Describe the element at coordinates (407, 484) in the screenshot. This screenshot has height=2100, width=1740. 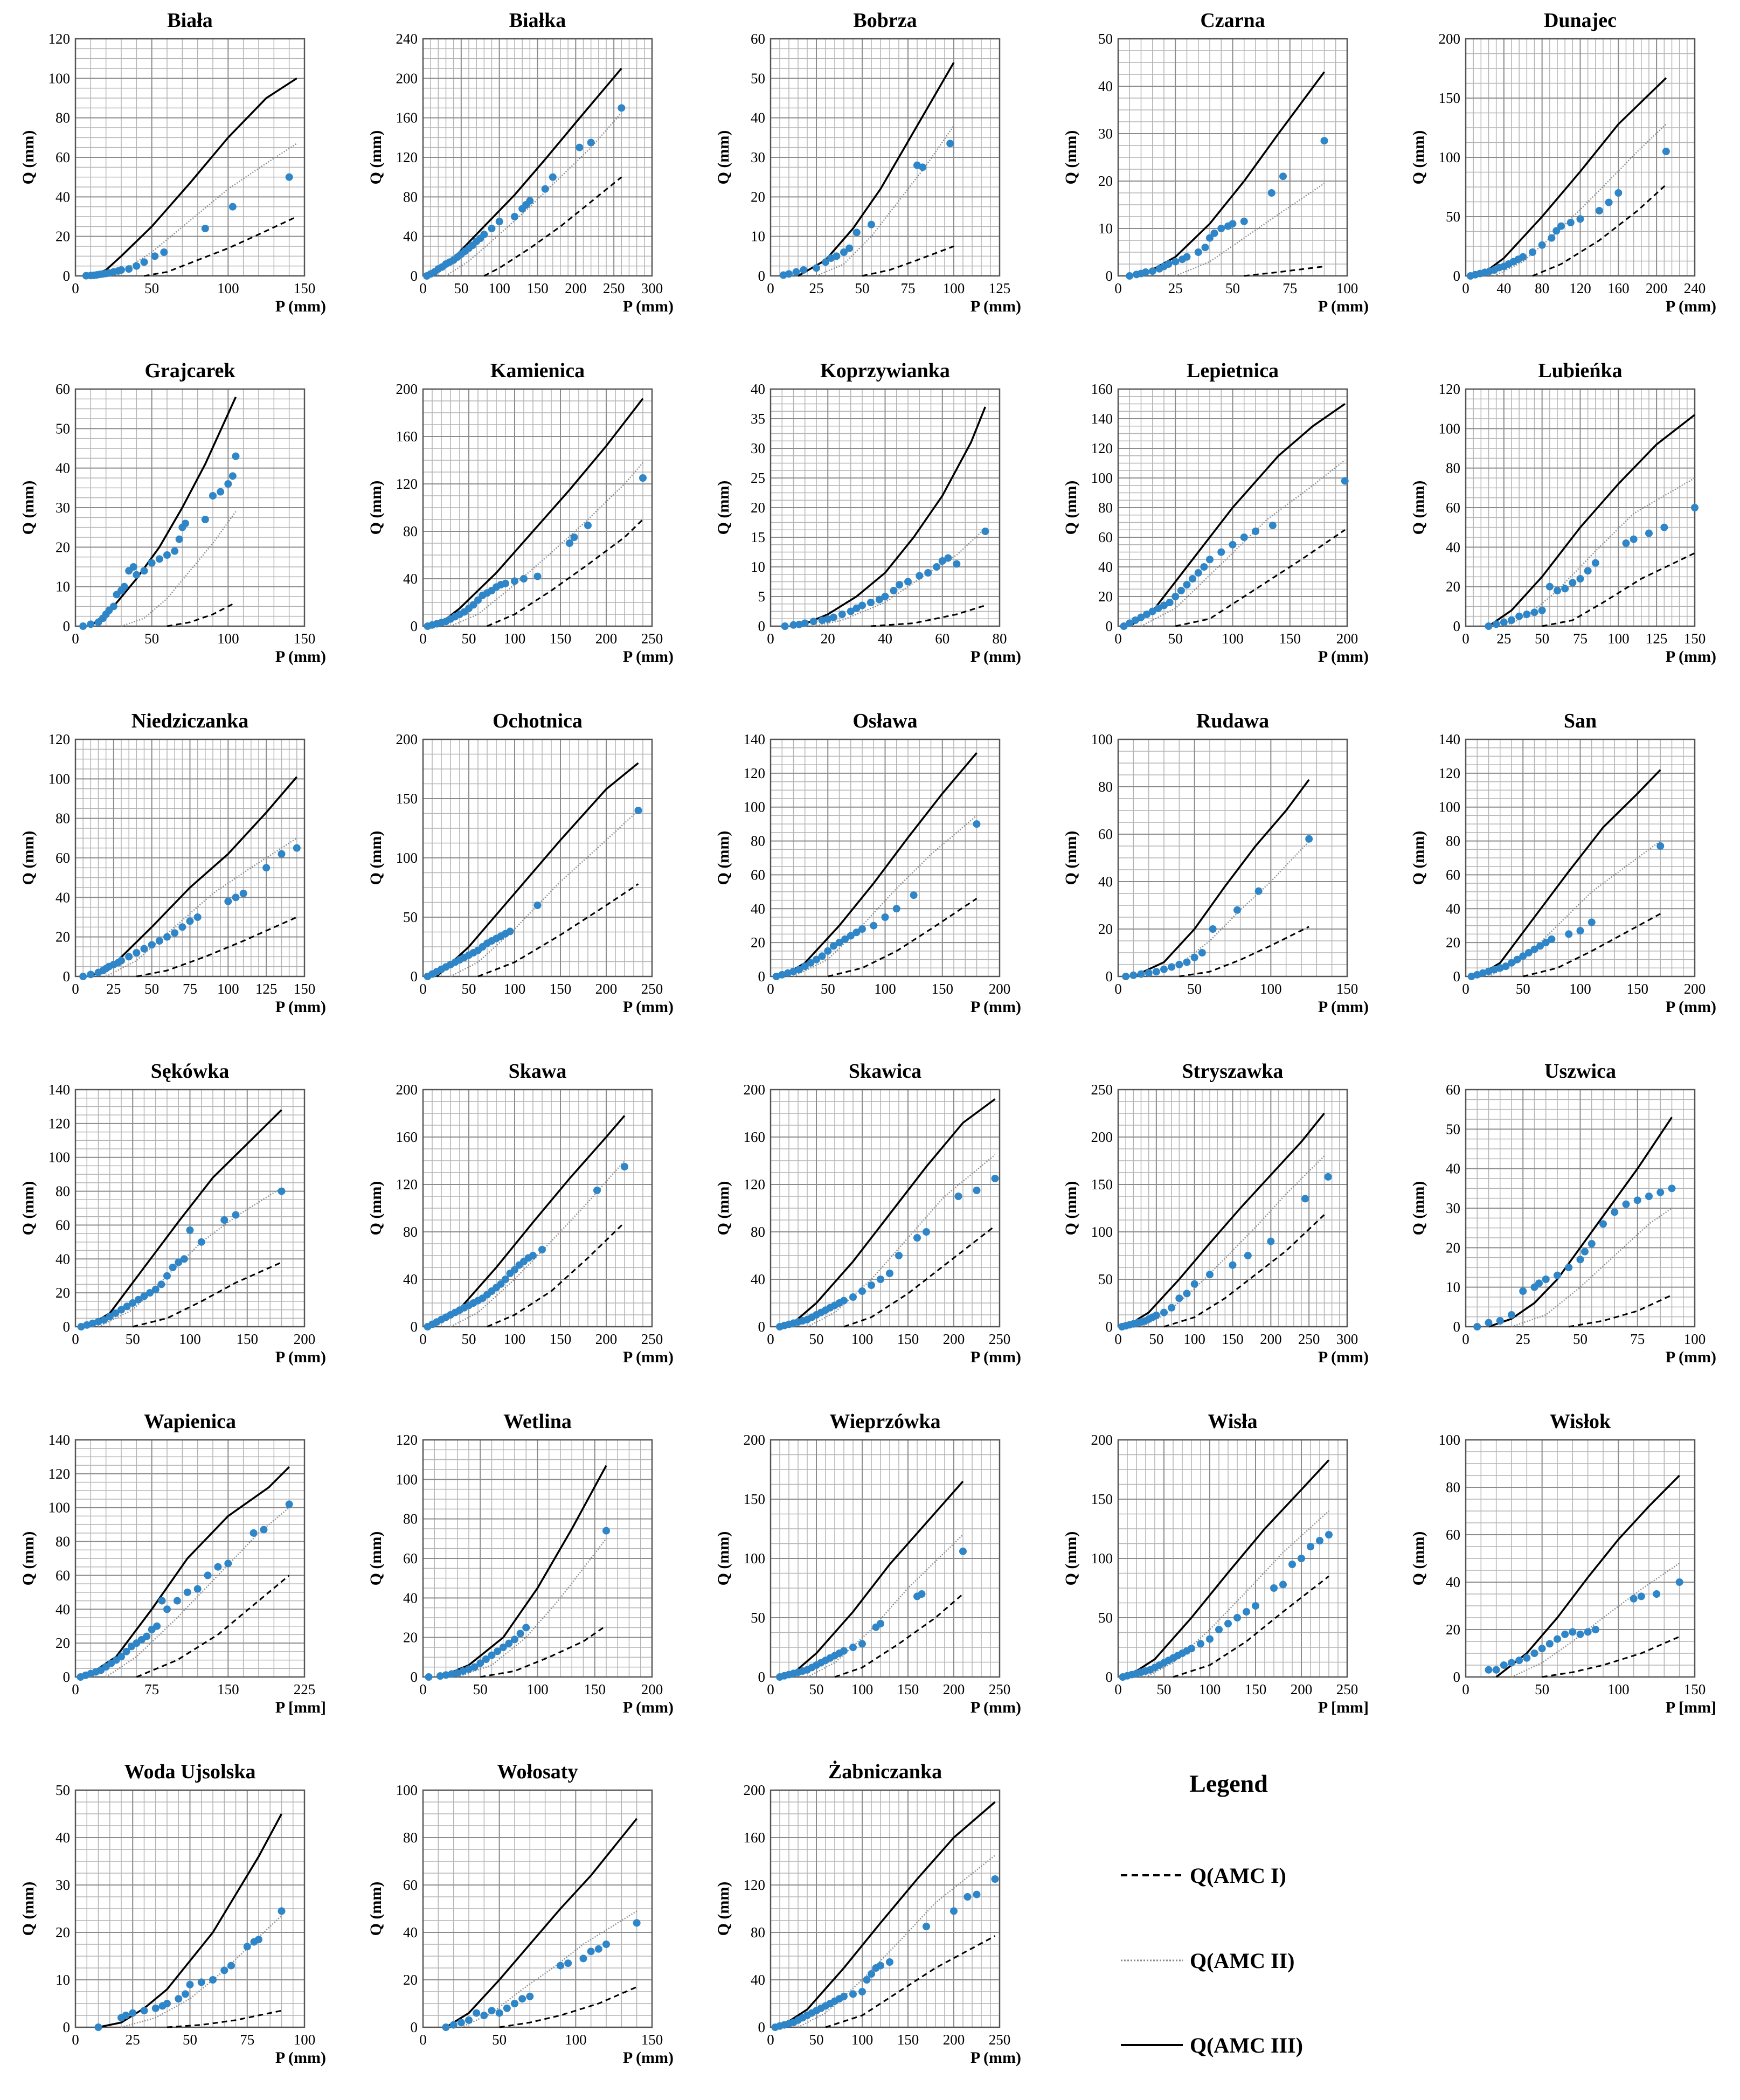
I see `y-tick-label: 120` at that location.